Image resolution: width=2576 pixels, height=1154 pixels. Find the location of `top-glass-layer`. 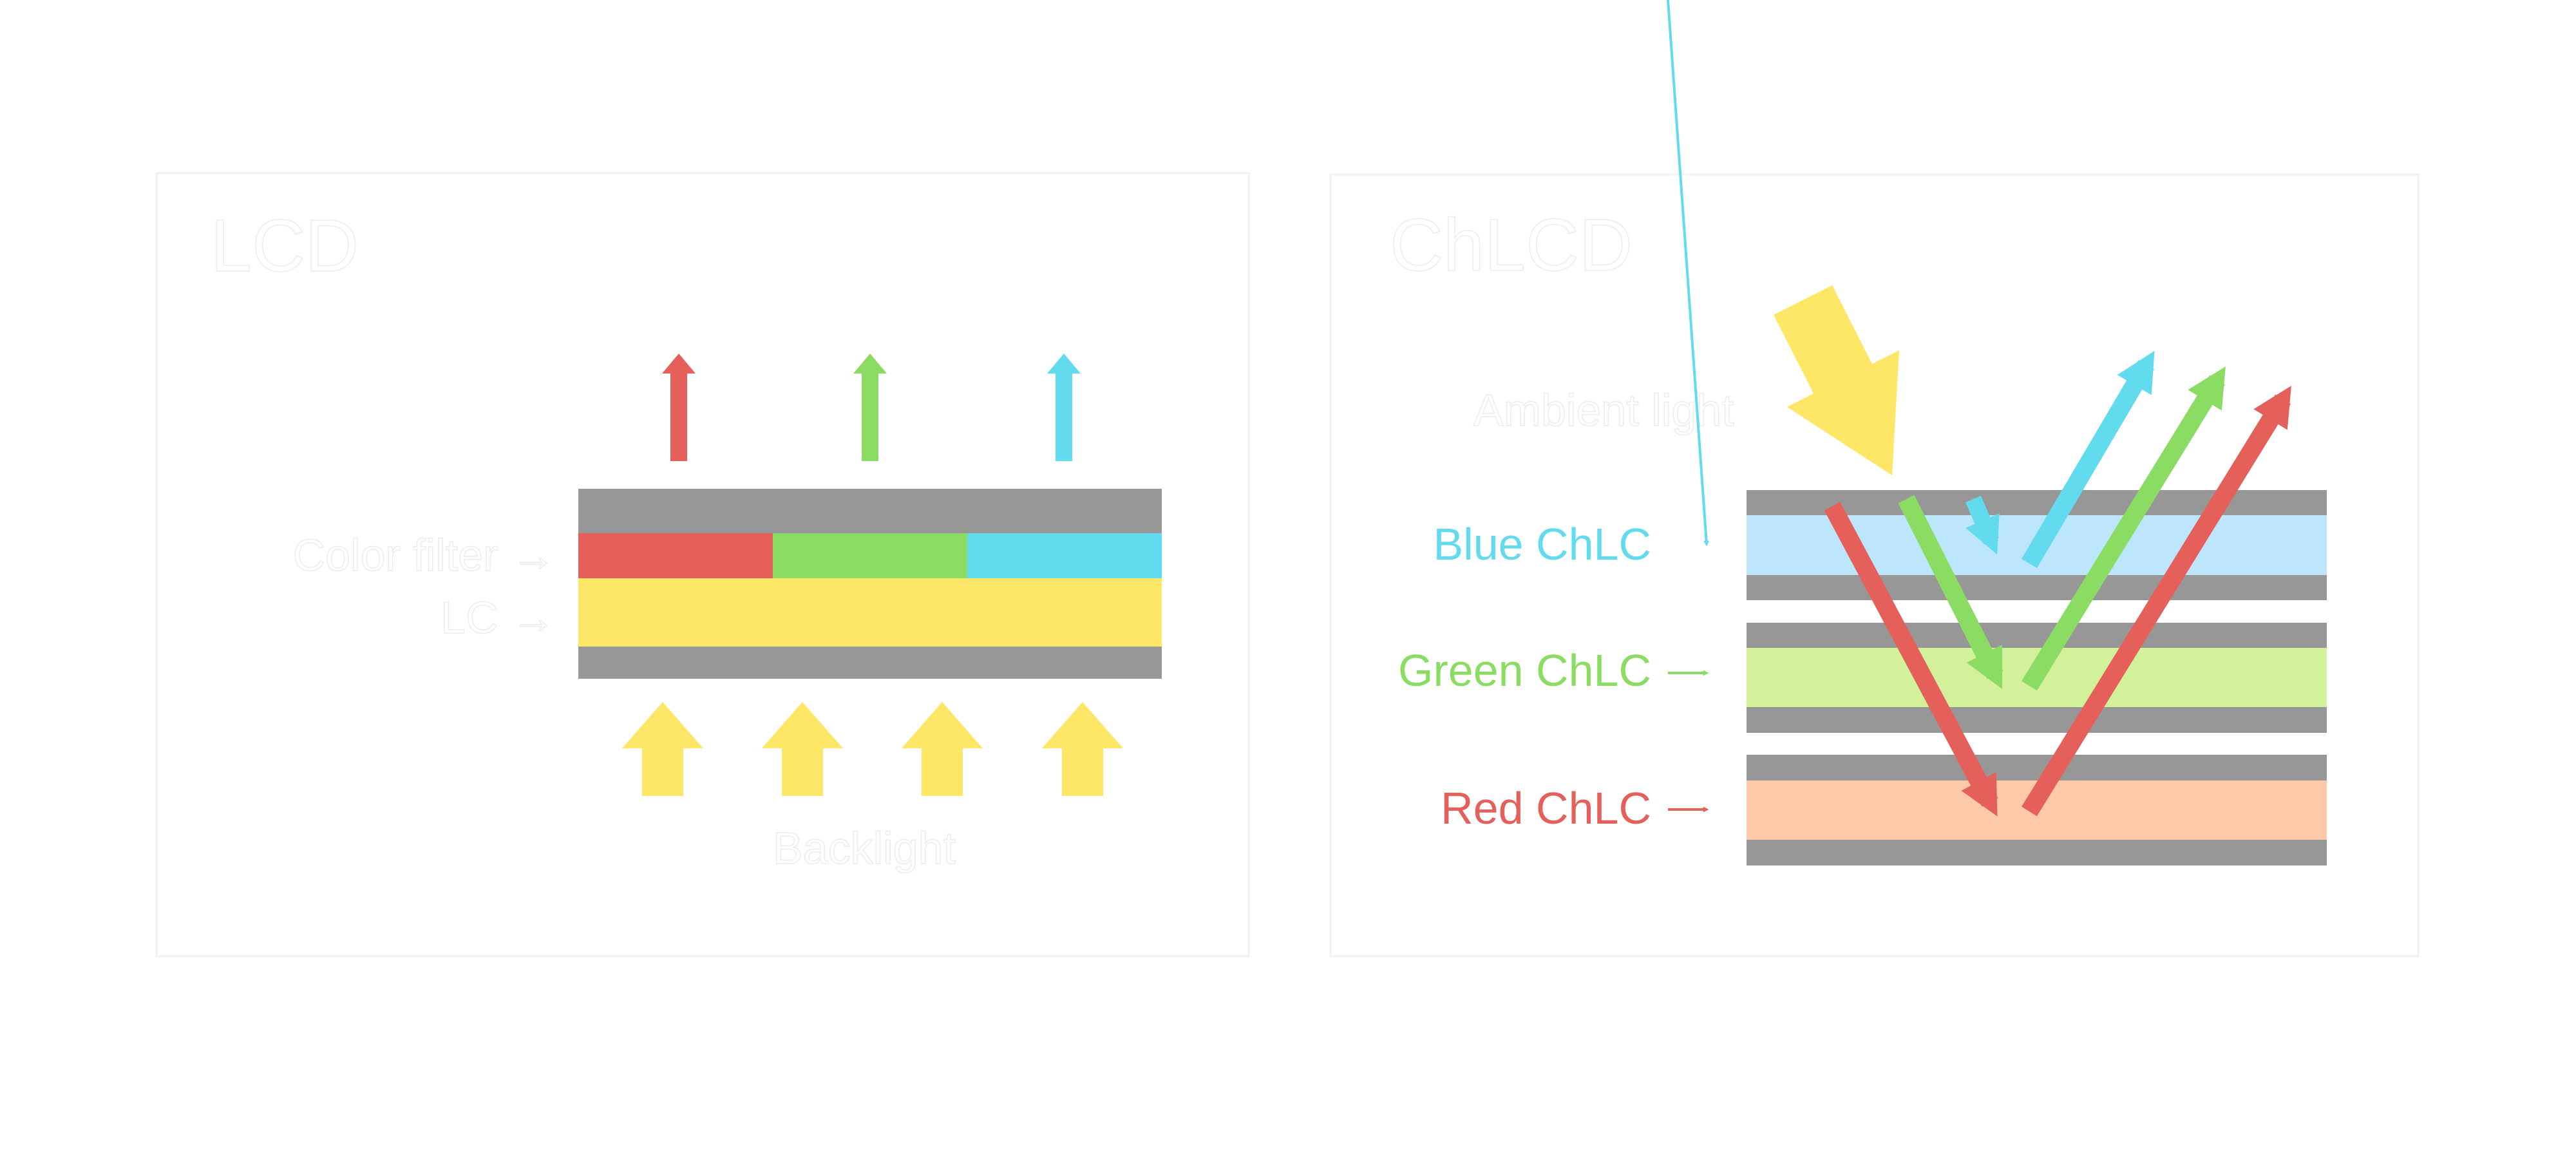

top-glass-layer is located at coordinates (870, 511).